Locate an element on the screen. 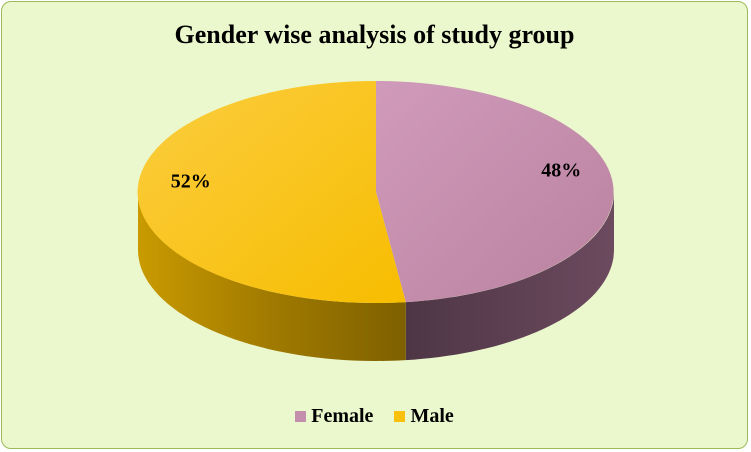 The width and height of the screenshot is (751, 452). pie-side-female is located at coordinates (509, 276).